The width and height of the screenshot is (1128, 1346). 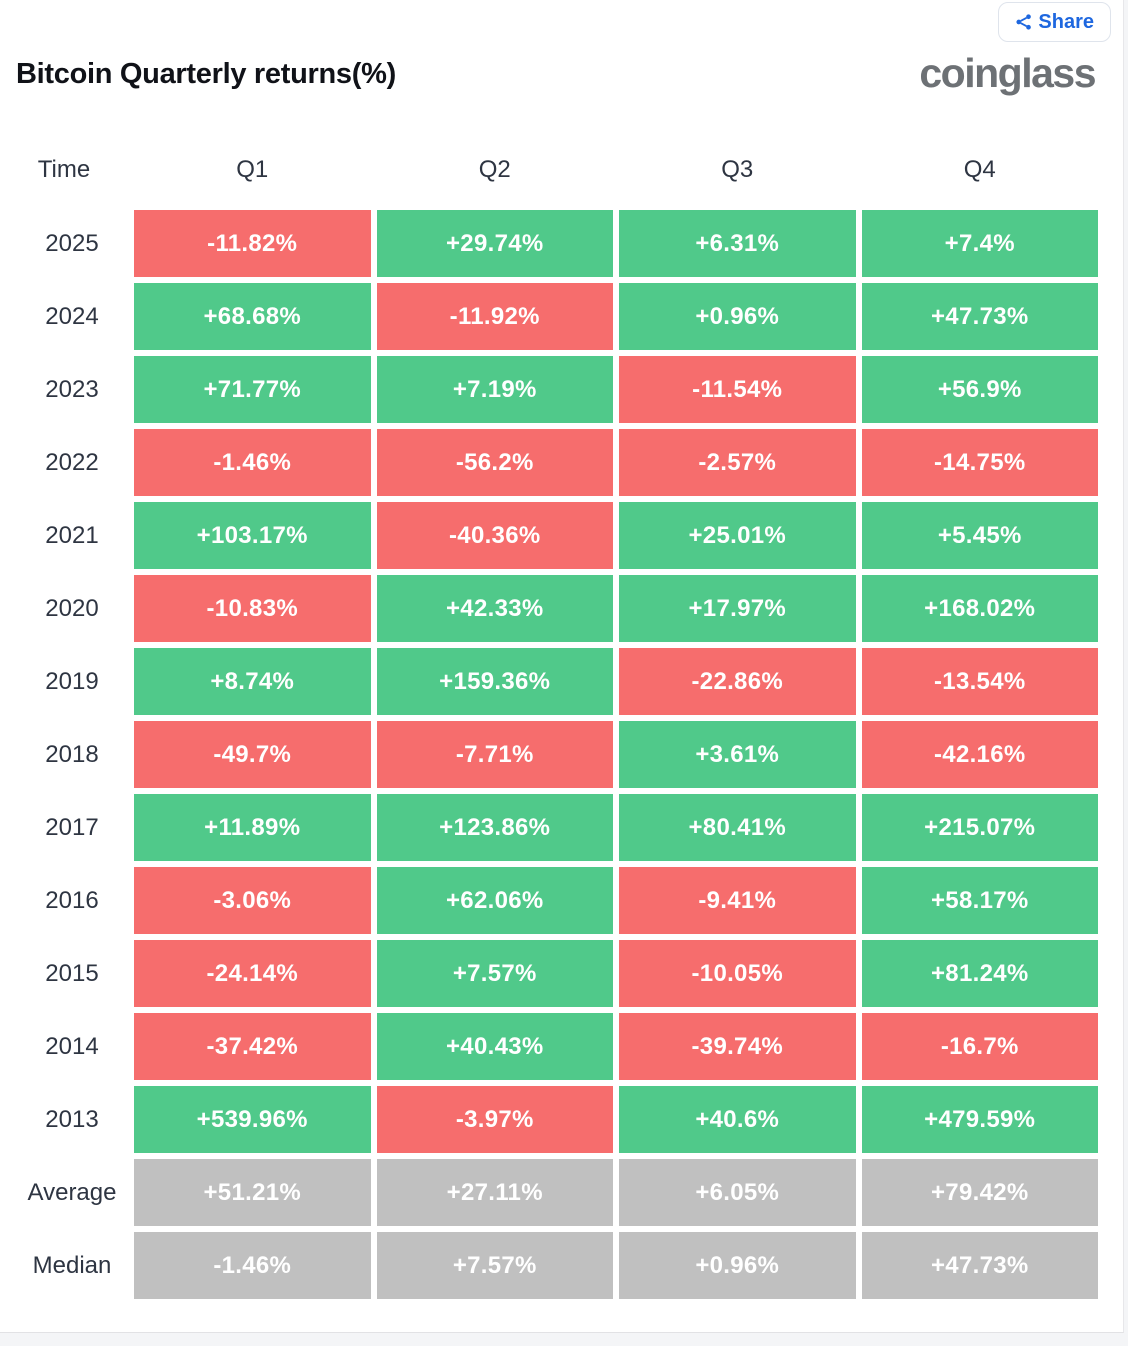 What do you see at coordinates (494, 389) in the screenshot?
I see `return-cell: +7.19%` at bounding box center [494, 389].